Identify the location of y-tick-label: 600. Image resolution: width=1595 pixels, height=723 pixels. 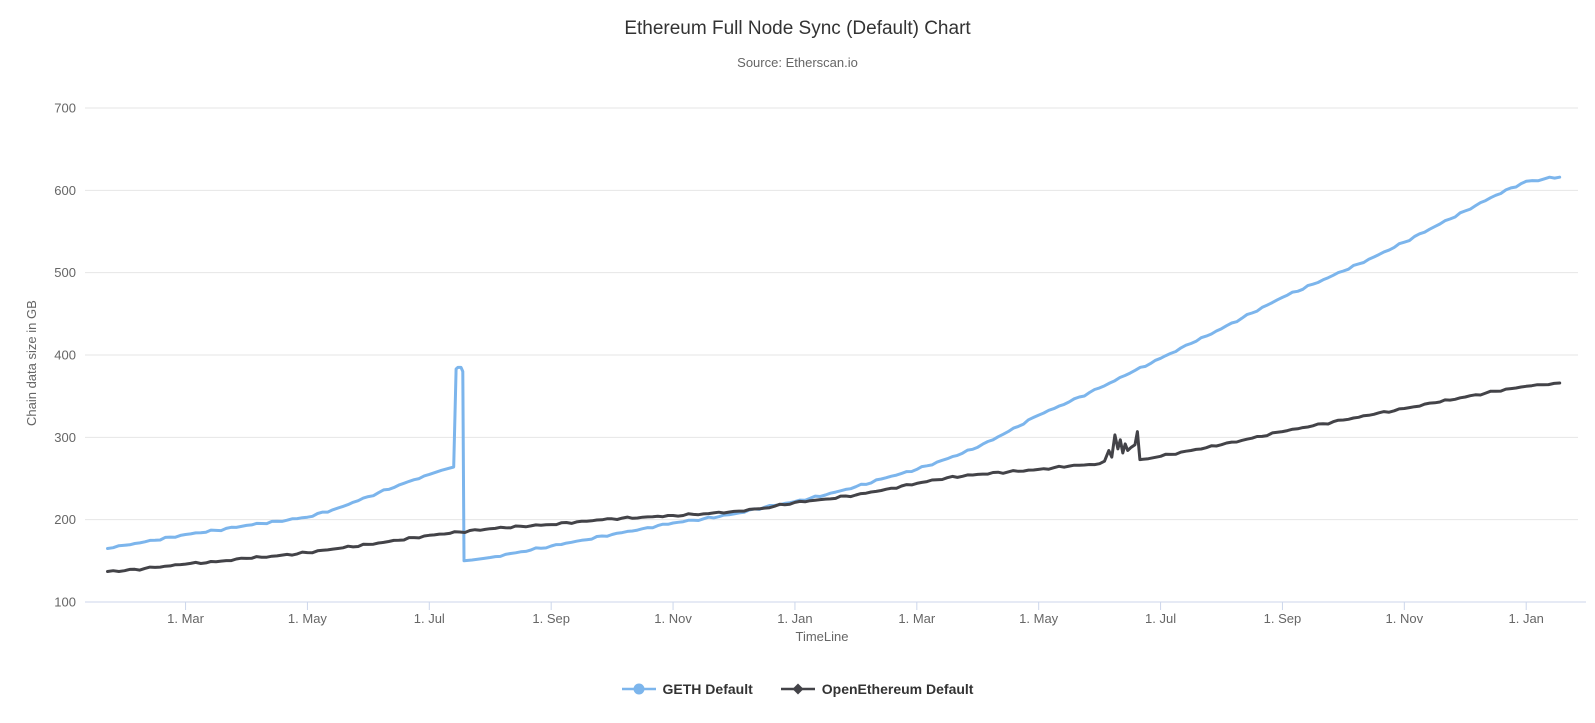
(65, 190).